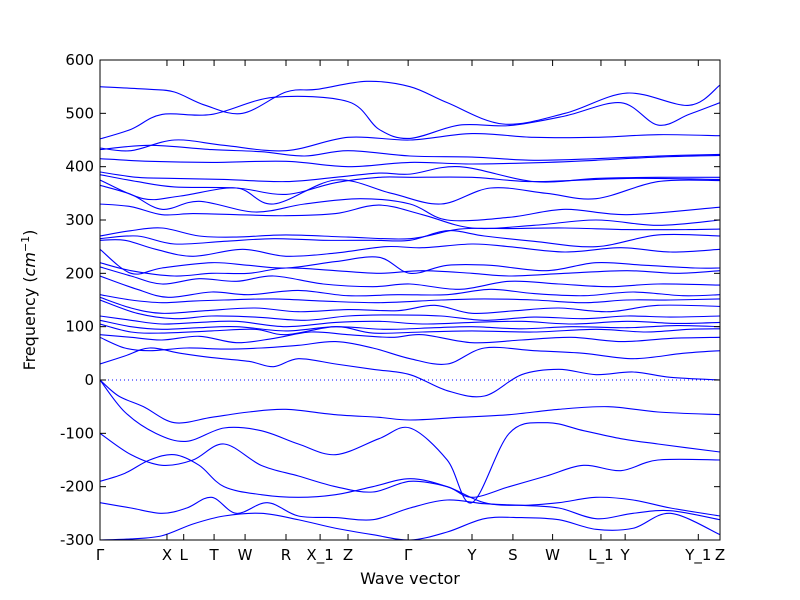 The width and height of the screenshot is (800, 600). What do you see at coordinates (79, 327) in the screenshot?
I see `y-tick-label: 100` at bounding box center [79, 327].